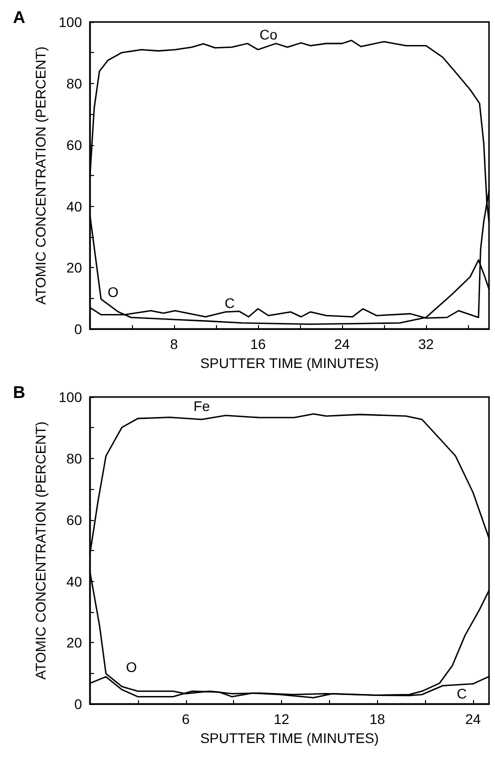 This screenshot has height=765, width=495. What do you see at coordinates (202, 406) in the screenshot?
I see `series-label: Fe` at bounding box center [202, 406].